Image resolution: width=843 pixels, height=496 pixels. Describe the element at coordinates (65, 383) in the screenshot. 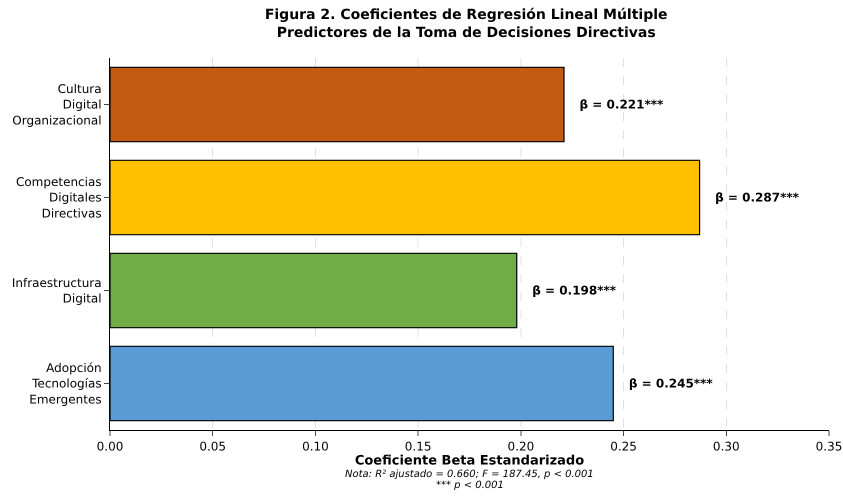

I see `y-tick-label: Adopción Tecnologías Emergentes` at that location.